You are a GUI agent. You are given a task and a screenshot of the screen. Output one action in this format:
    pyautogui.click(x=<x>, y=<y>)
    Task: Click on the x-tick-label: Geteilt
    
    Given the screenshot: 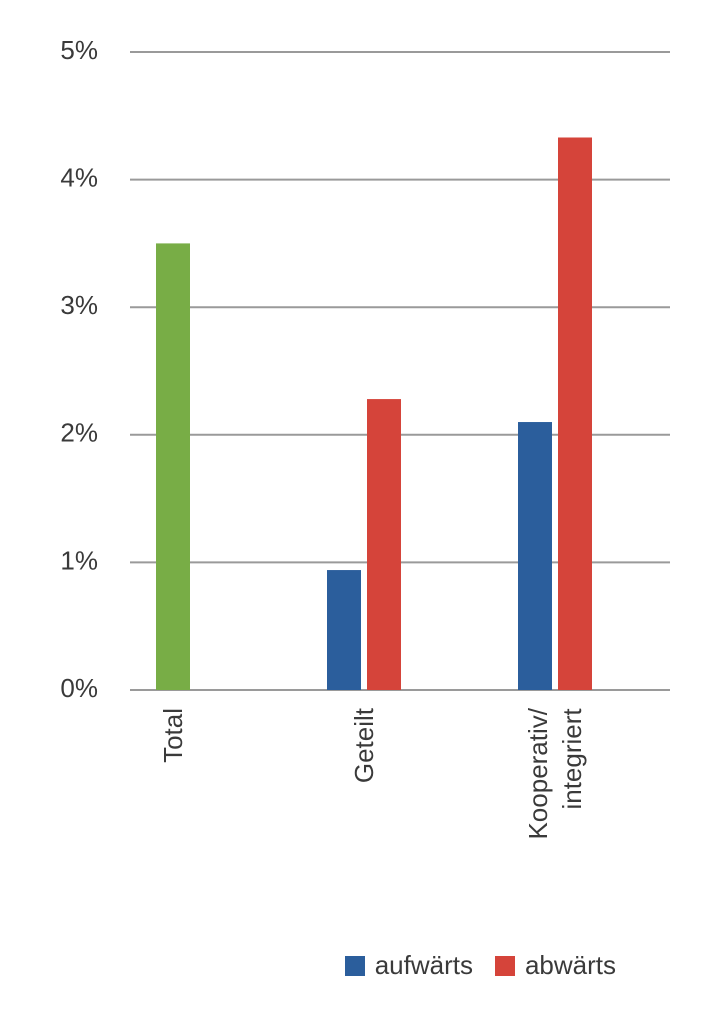 What is the action you would take?
    pyautogui.click(x=364, y=746)
    